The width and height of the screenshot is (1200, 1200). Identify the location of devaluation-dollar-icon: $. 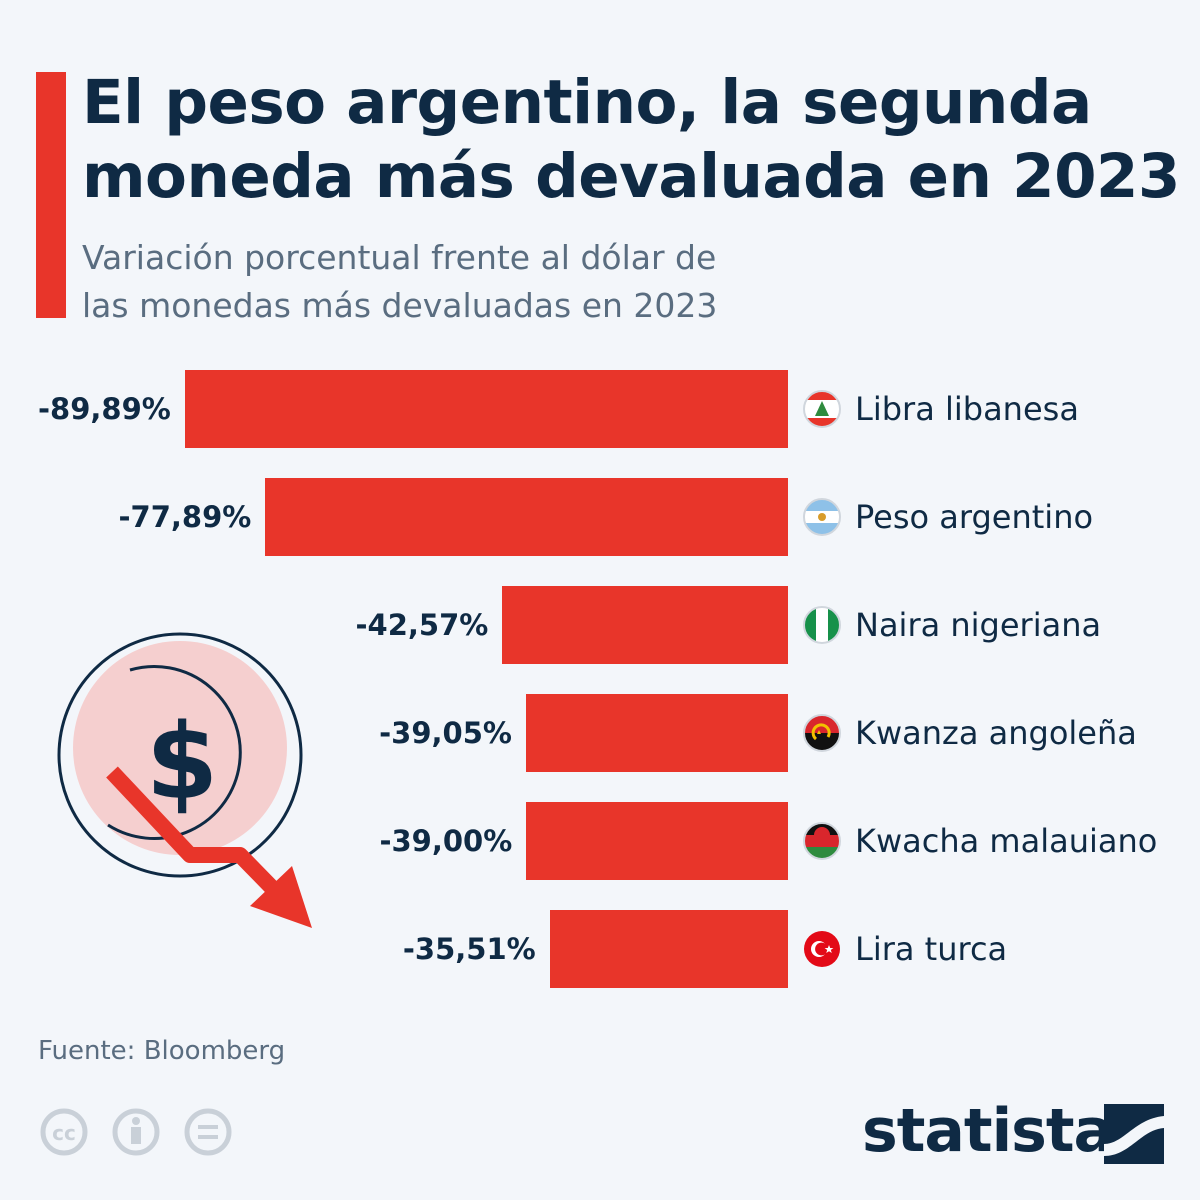
(184, 780).